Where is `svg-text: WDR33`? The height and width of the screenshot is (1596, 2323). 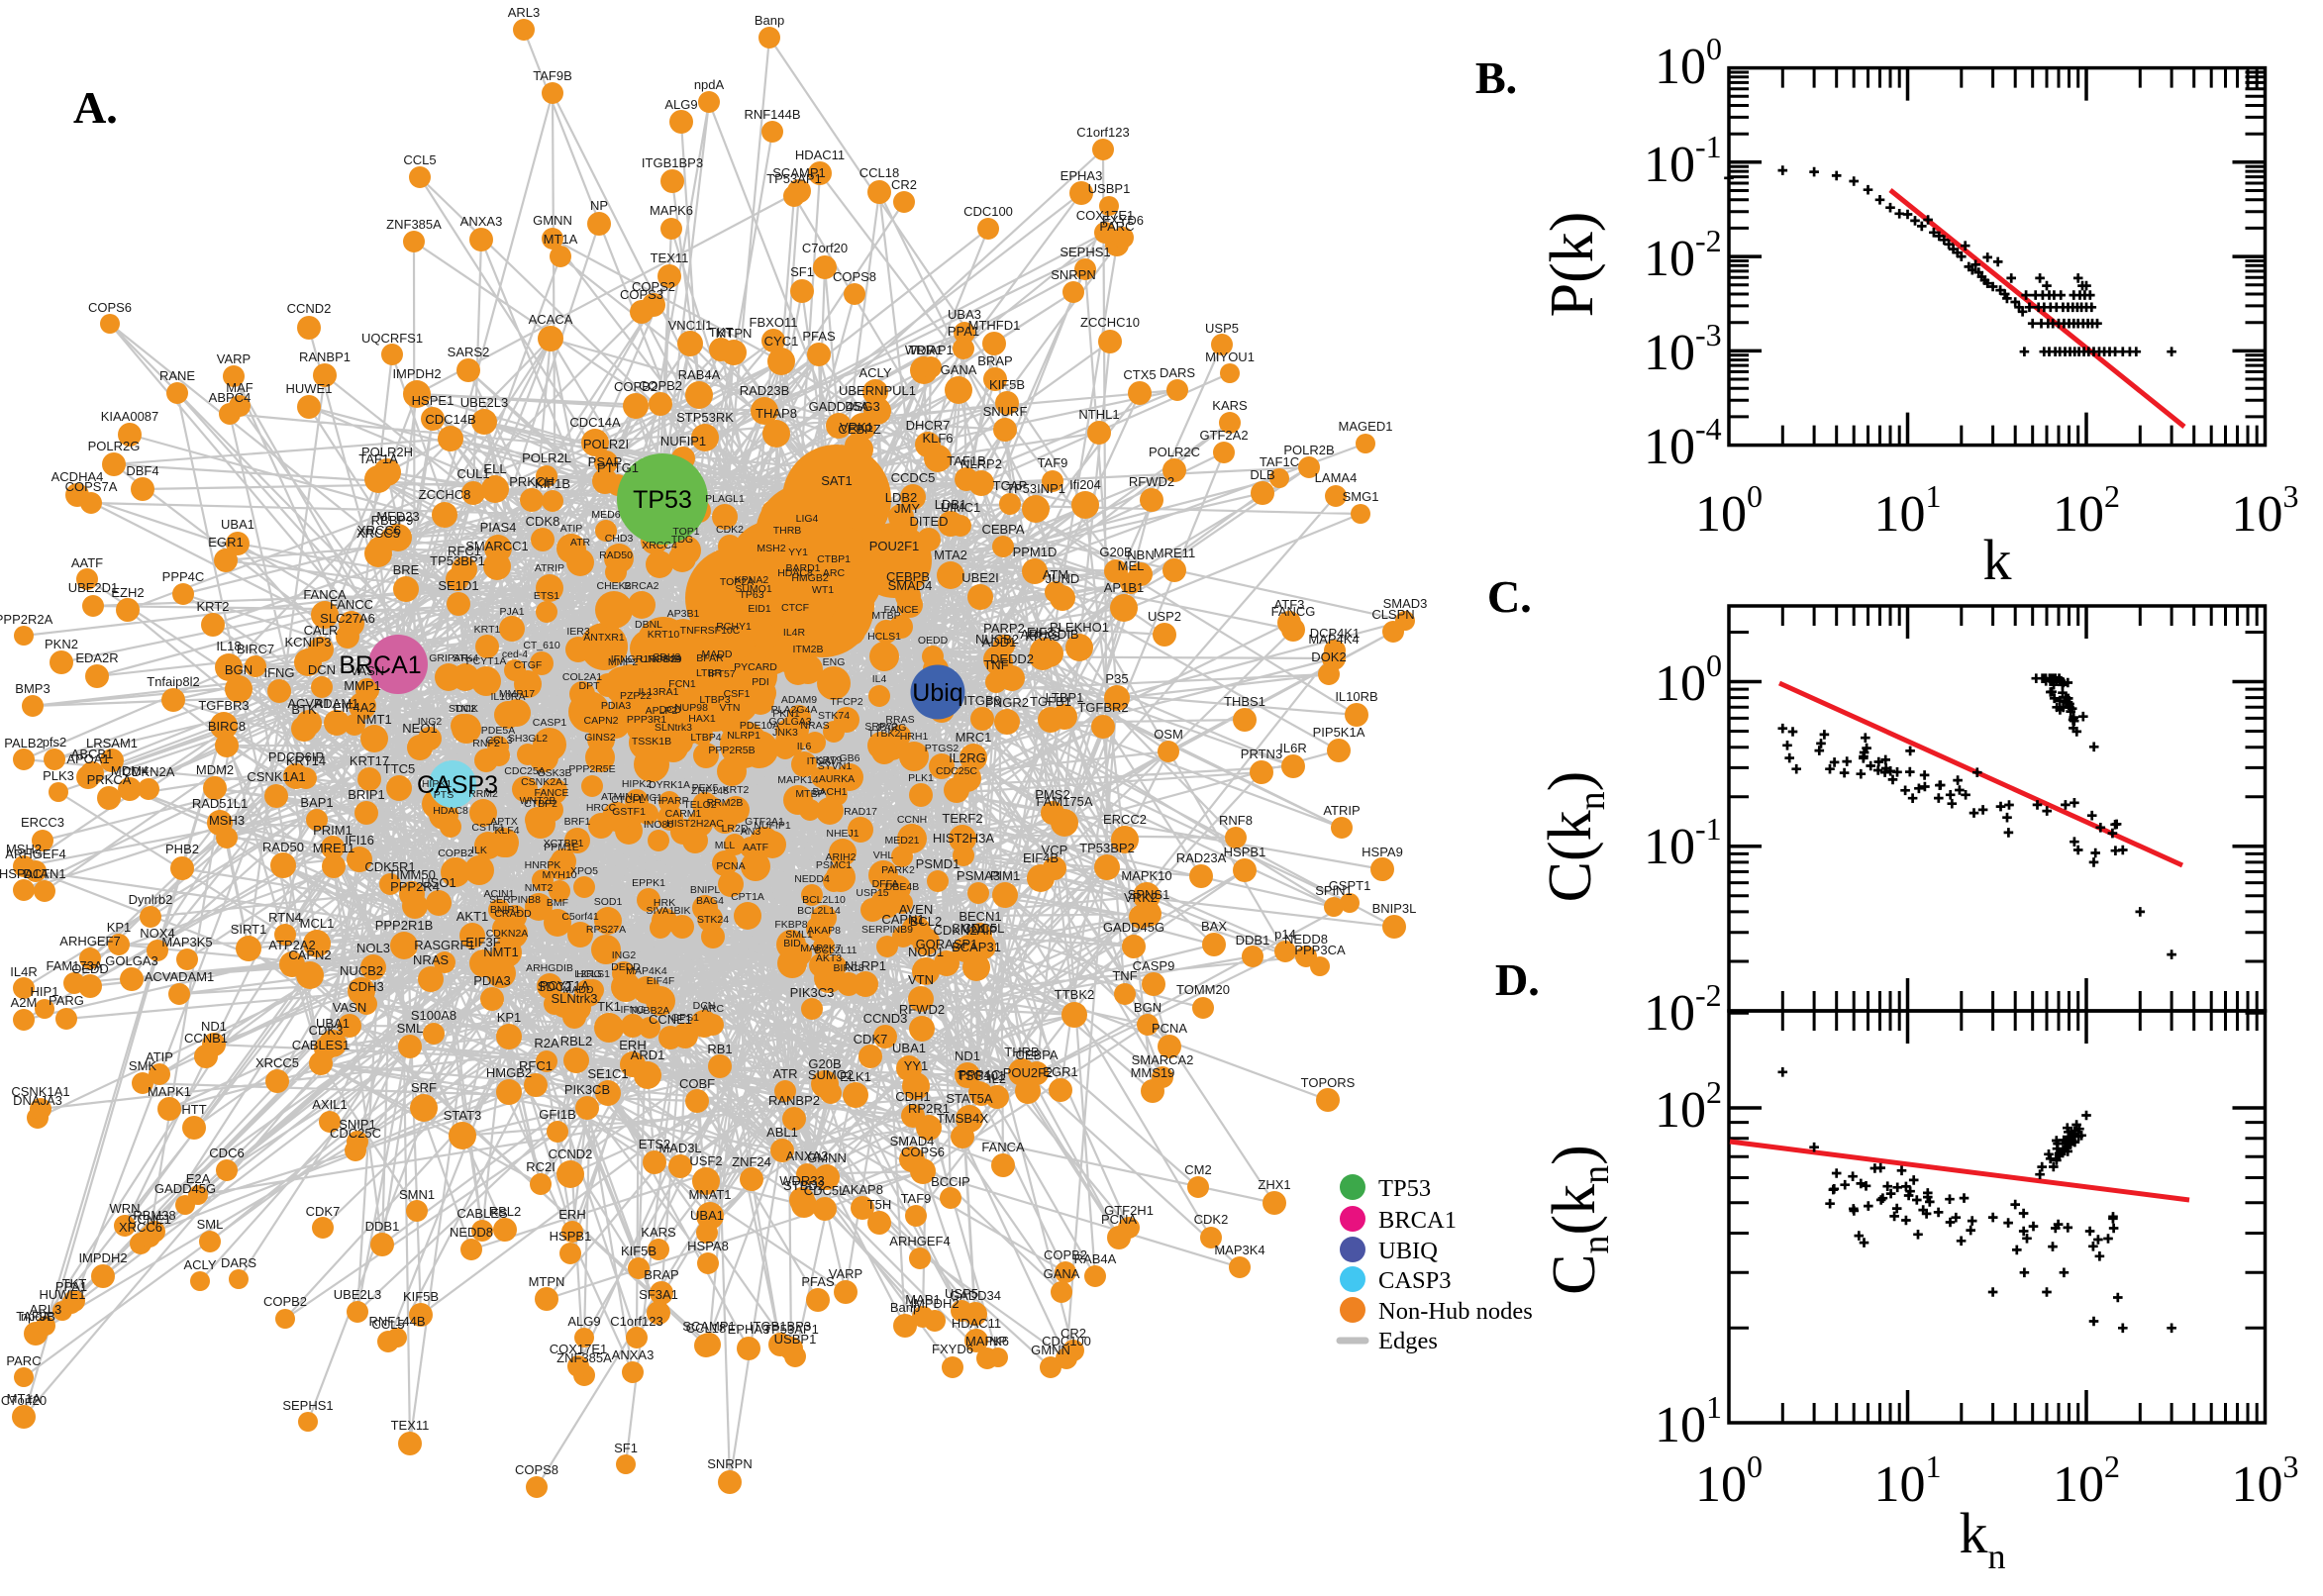
svg-text: WDR33 is located at coordinates (802, 1180).